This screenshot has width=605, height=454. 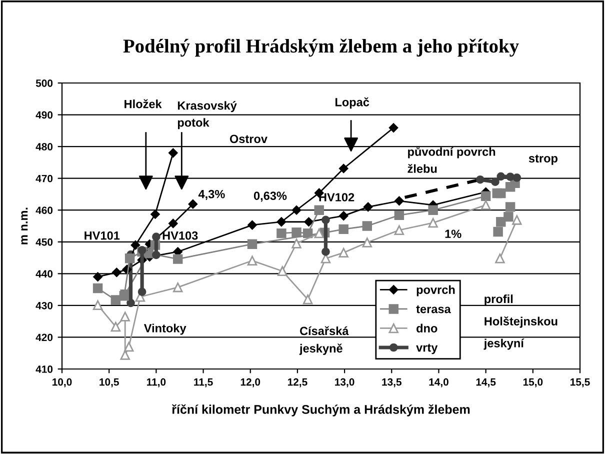 What do you see at coordinates (44, 210) in the screenshot?
I see `y-tick-label: 460` at bounding box center [44, 210].